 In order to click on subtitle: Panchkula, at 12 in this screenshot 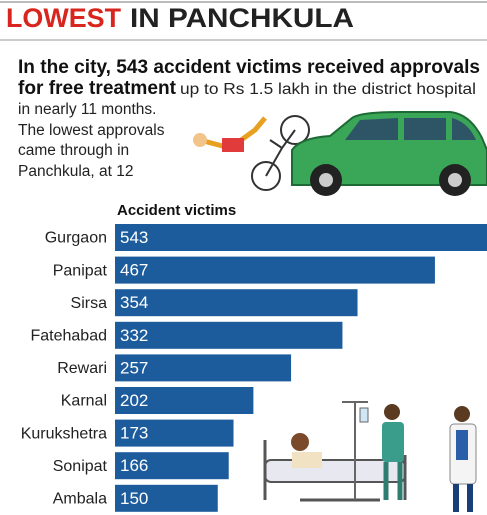, I will do `click(75, 171)`.